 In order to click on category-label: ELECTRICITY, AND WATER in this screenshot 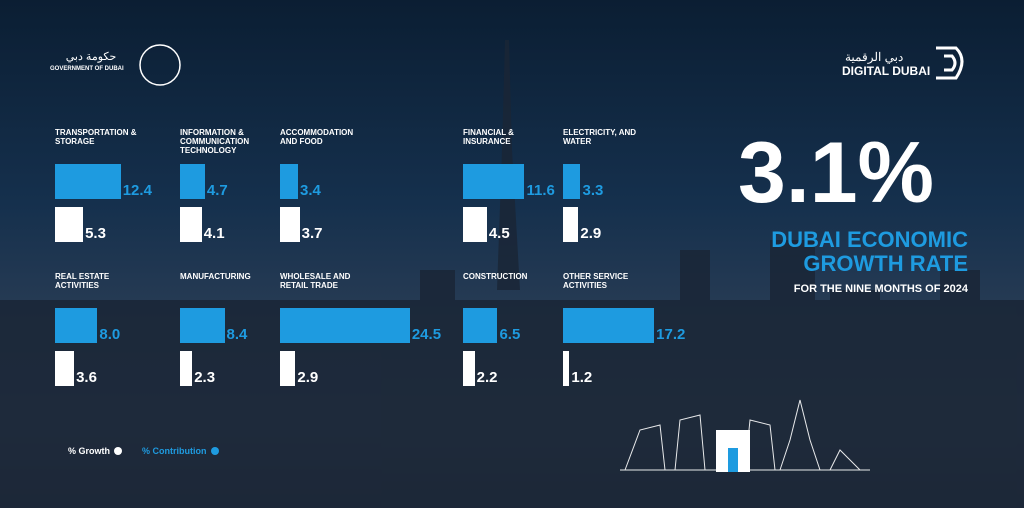, I will do `click(600, 137)`.